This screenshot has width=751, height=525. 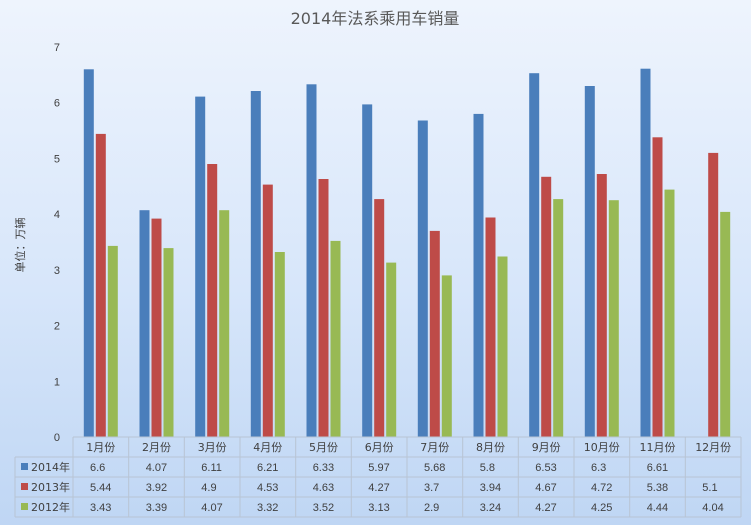 What do you see at coordinates (57, 327) in the screenshot?
I see `y-tick-label: 2` at bounding box center [57, 327].